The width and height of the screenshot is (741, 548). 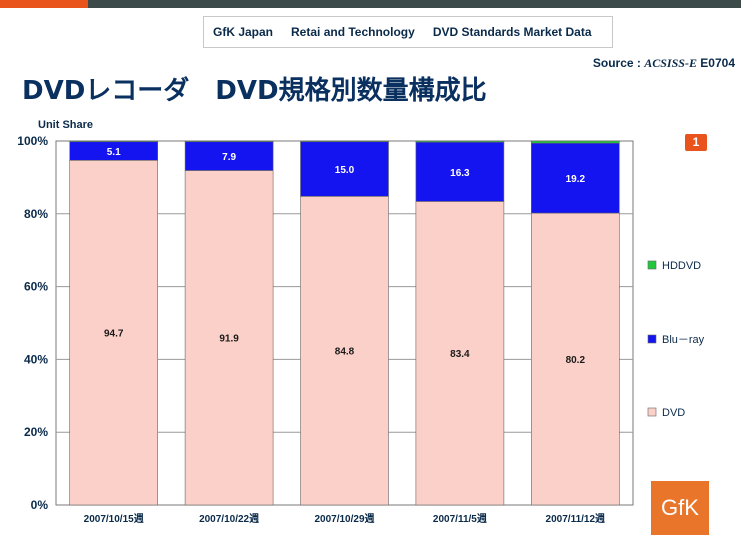 What do you see at coordinates (36, 432) in the screenshot?
I see `y-tick-label: 20%` at bounding box center [36, 432].